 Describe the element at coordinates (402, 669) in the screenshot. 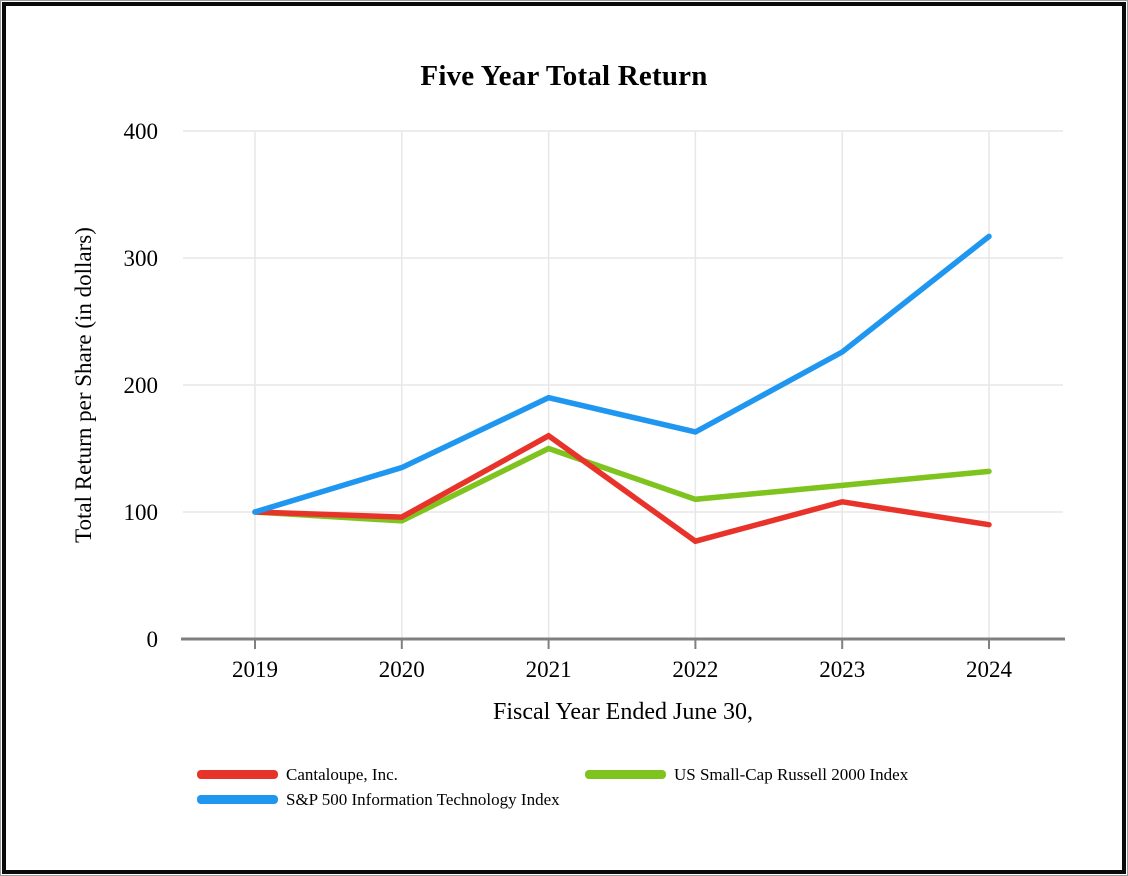

I see `x-tick-label-2020: 2020` at that location.